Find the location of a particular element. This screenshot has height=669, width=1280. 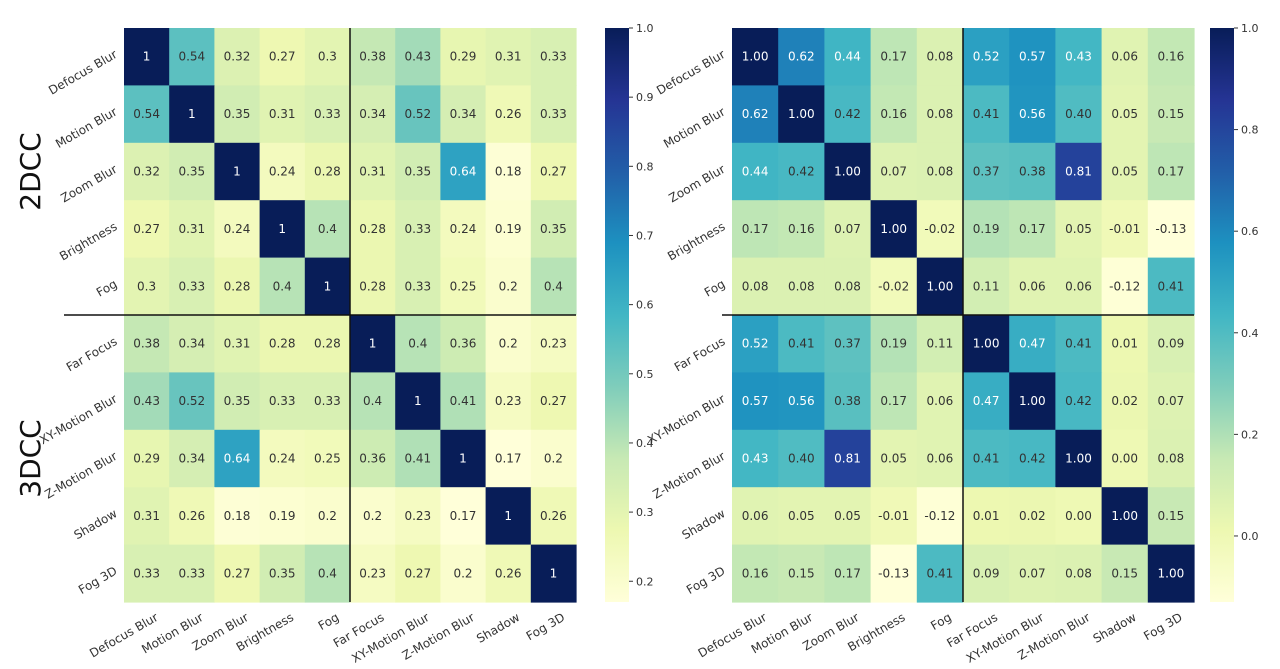

colorbar-tick-label: 0.6 is located at coordinates (645, 305).